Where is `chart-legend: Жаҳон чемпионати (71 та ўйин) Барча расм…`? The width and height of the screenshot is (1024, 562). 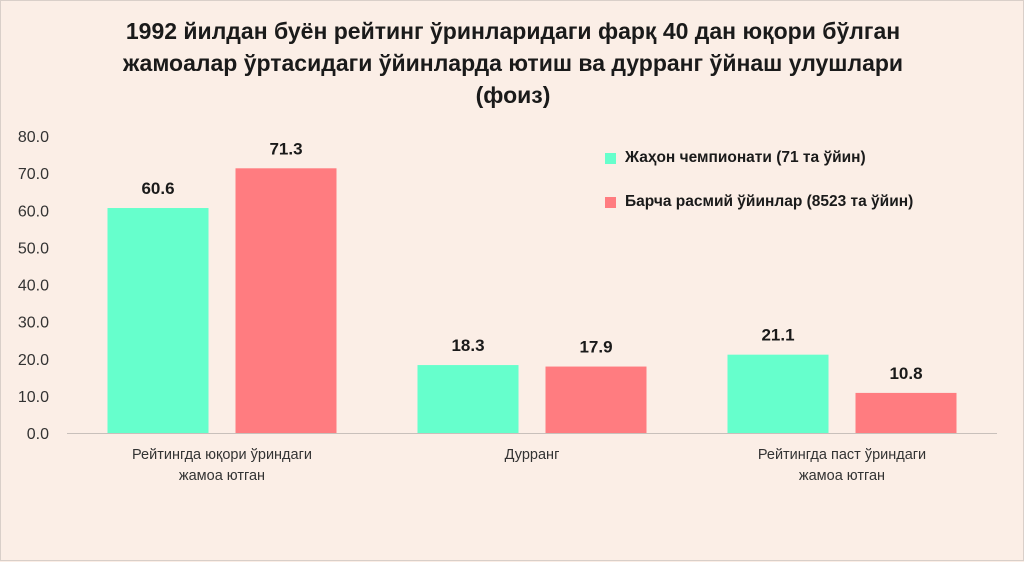
chart-legend: Жаҳон чемпионати (71 та ўйин) Барча расм… is located at coordinates (759, 191).